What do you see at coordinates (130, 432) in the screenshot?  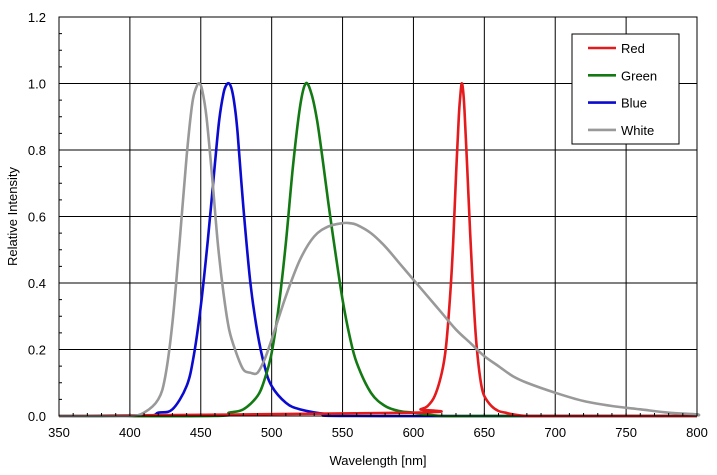 I see `x-tick-label: 400` at bounding box center [130, 432].